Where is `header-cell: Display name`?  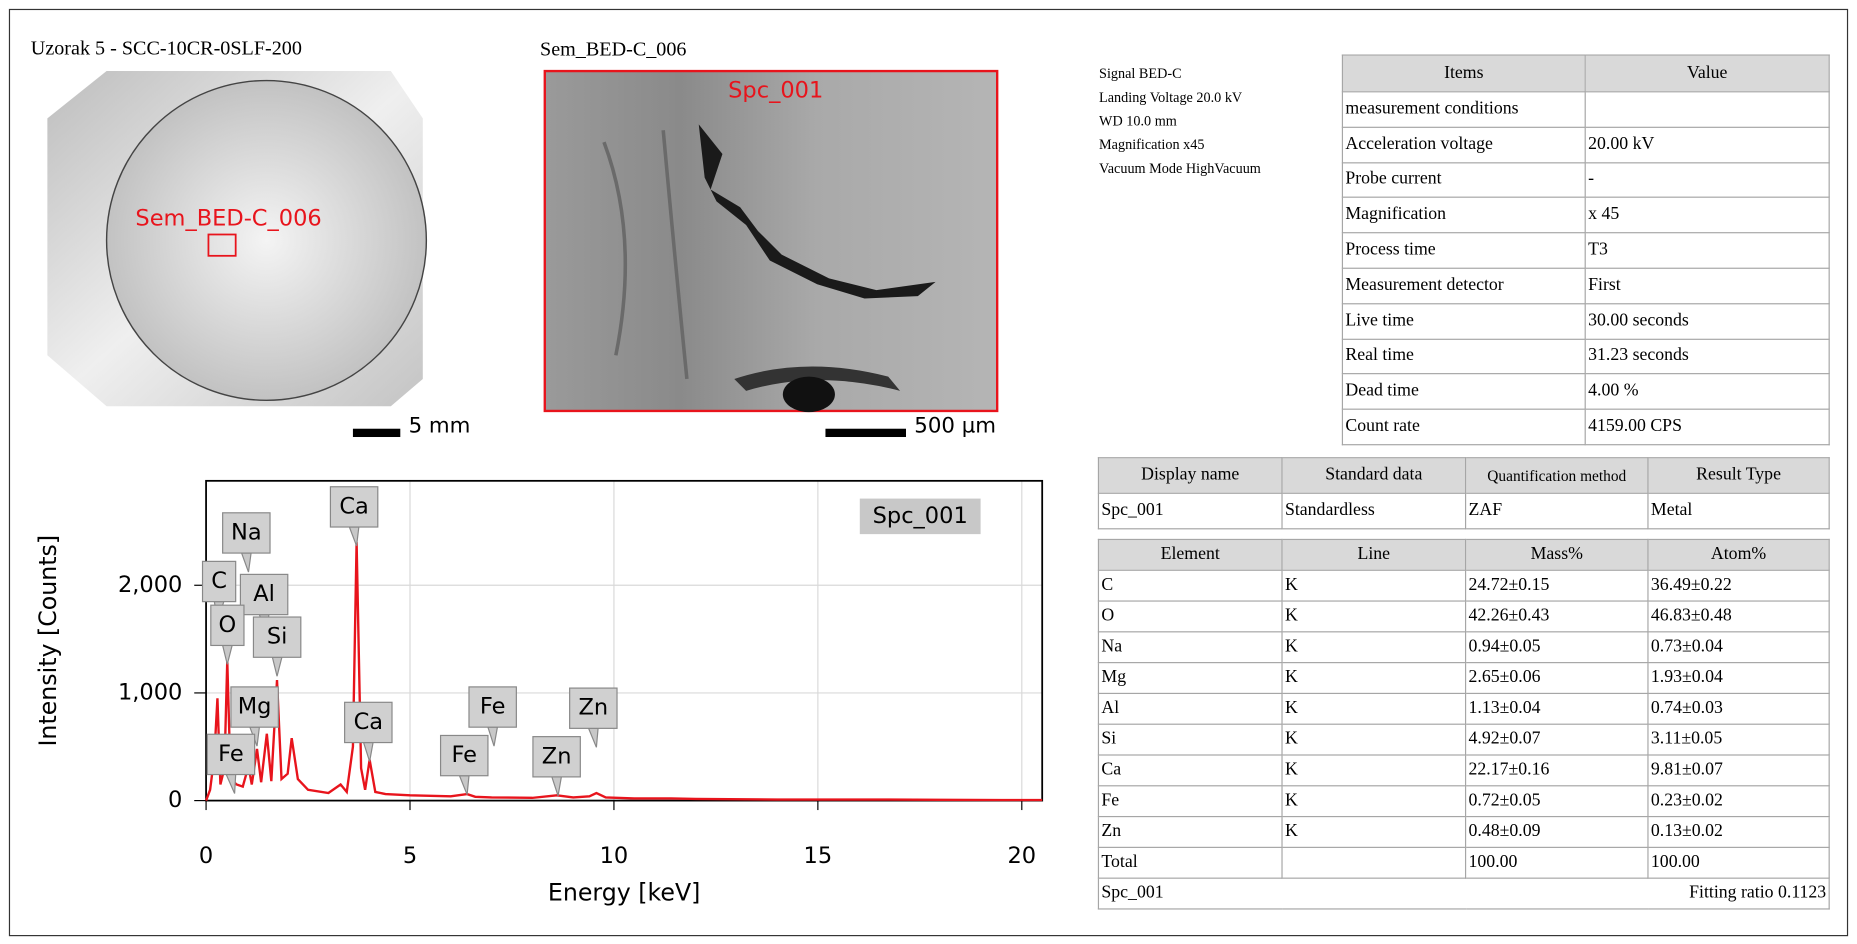 header-cell: Display name is located at coordinates (1190, 475).